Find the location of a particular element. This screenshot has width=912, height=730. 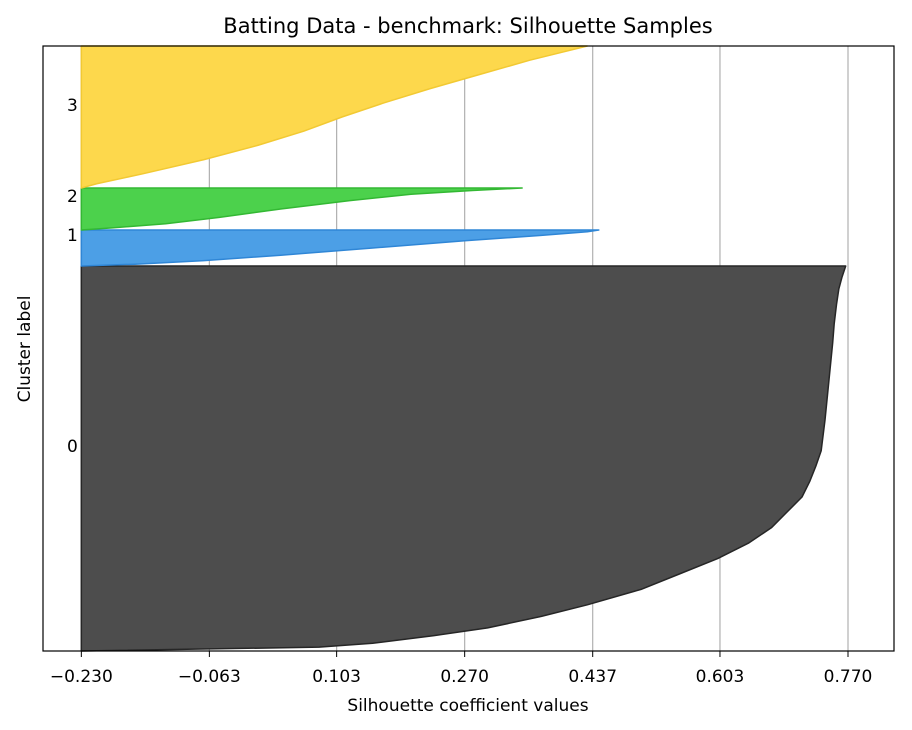

cluster-1-area is located at coordinates (340, 248).